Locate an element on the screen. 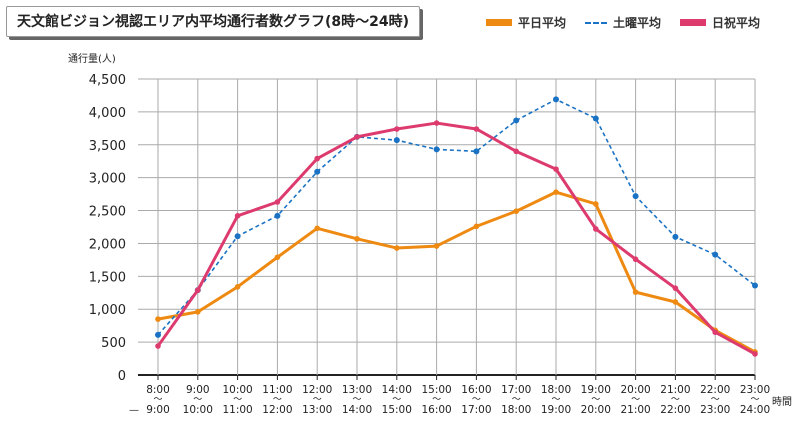 This screenshot has height=426, width=800. x-tick-label-end: 10:00 is located at coordinates (198, 410).